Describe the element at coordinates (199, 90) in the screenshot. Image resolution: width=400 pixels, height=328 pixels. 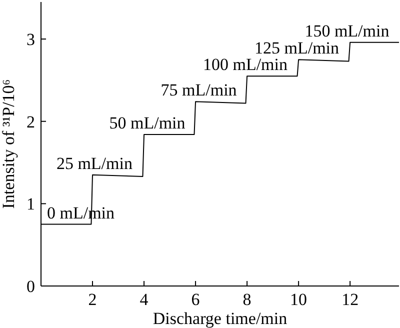
I see `annotation: 75 mL/min` at that location.